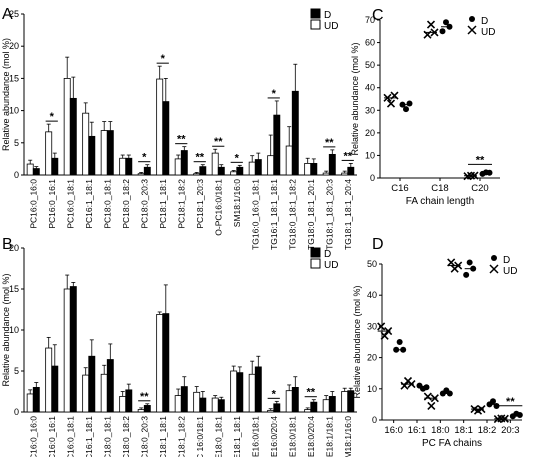 This screenshot has width=550, height=462. Describe the element at coordinates (311, 214) in the screenshot. I see `x-tick-label: TG18:0_18:1_20:1` at that location.